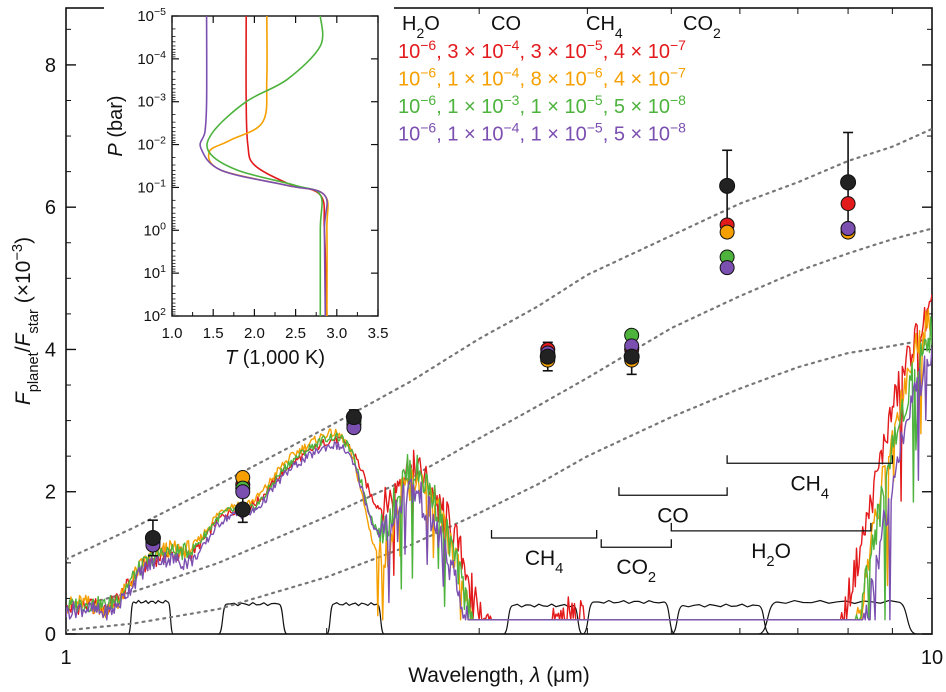 The width and height of the screenshot is (946, 692). Describe the element at coordinates (151, 15) in the screenshot. I see `inset-y-tick-label: 10⁻⁵` at that location.